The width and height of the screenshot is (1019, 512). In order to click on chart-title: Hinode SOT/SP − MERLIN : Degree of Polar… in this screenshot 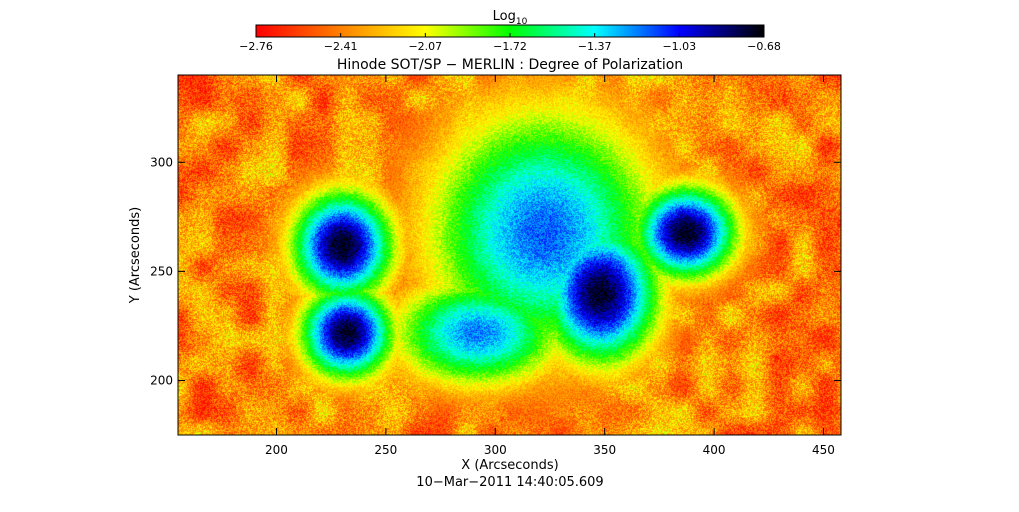, I will do `click(510, 65)`.